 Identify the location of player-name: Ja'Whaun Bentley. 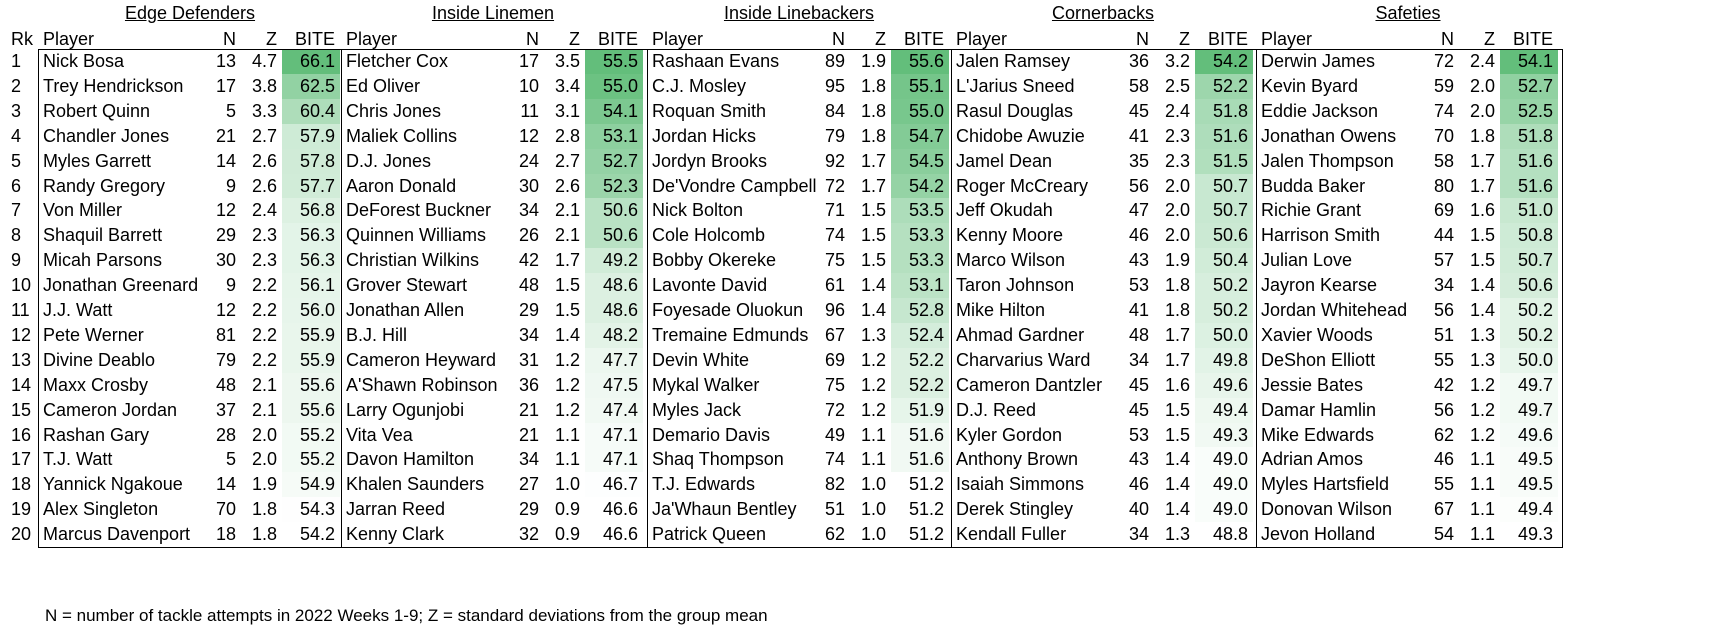
(724, 509).